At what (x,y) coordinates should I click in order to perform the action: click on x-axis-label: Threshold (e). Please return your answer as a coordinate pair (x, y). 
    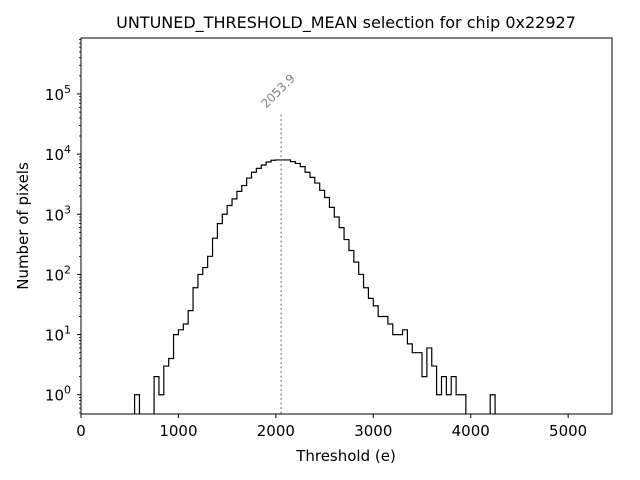
    Looking at the image, I should click on (345, 456).